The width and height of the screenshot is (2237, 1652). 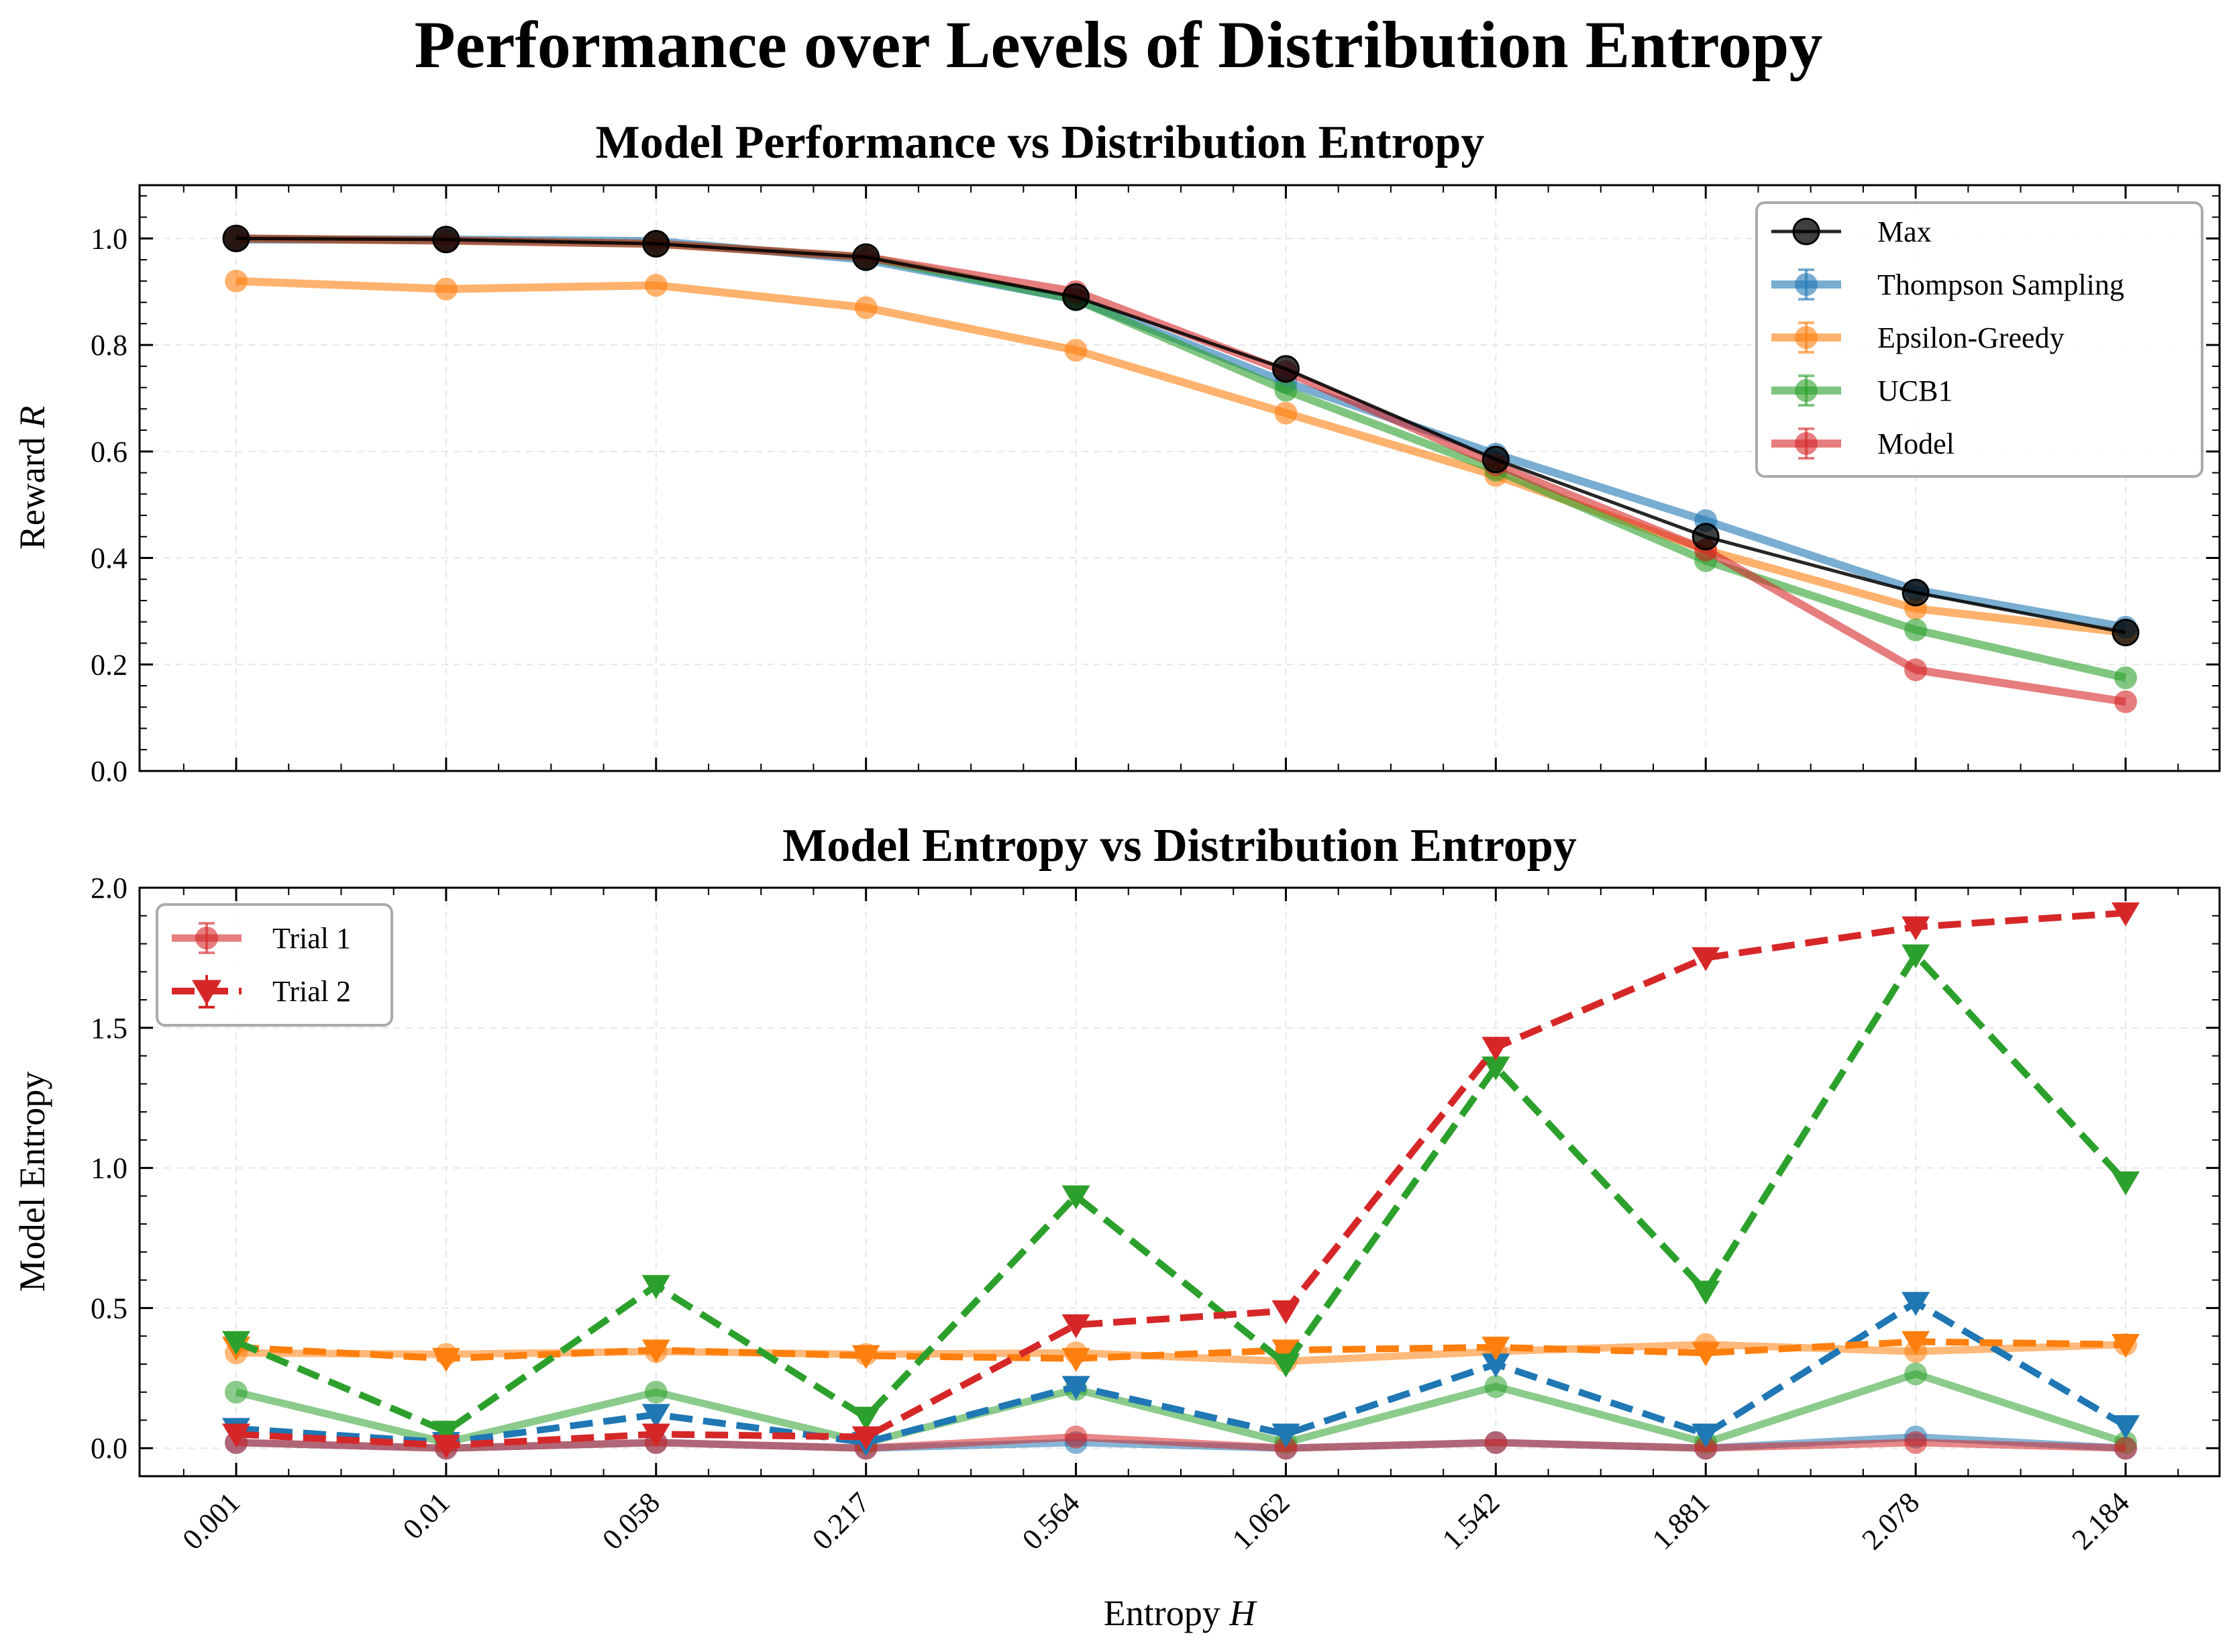 I want to click on legend-label-trial-1: Trial 1, so click(x=311, y=938).